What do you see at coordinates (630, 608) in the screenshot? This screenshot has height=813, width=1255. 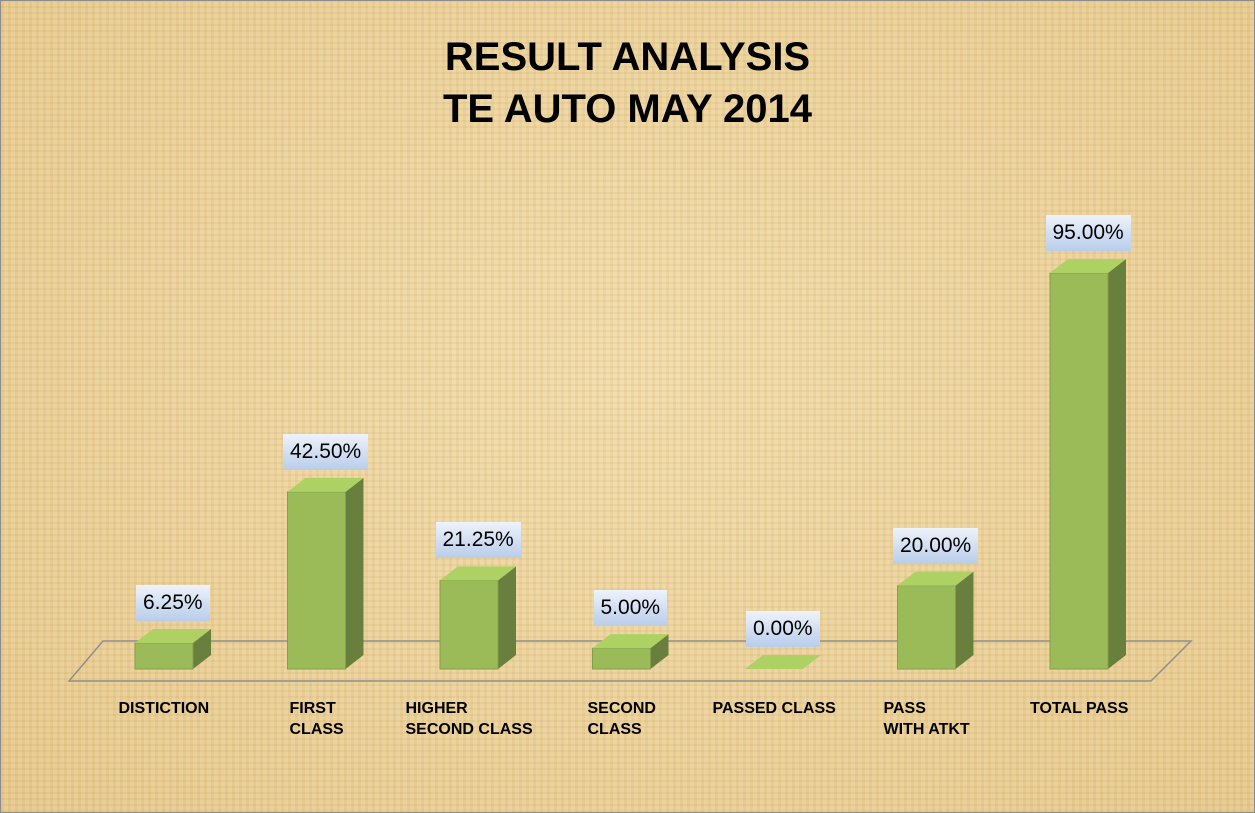 I see `value-label: 5.00%` at bounding box center [630, 608].